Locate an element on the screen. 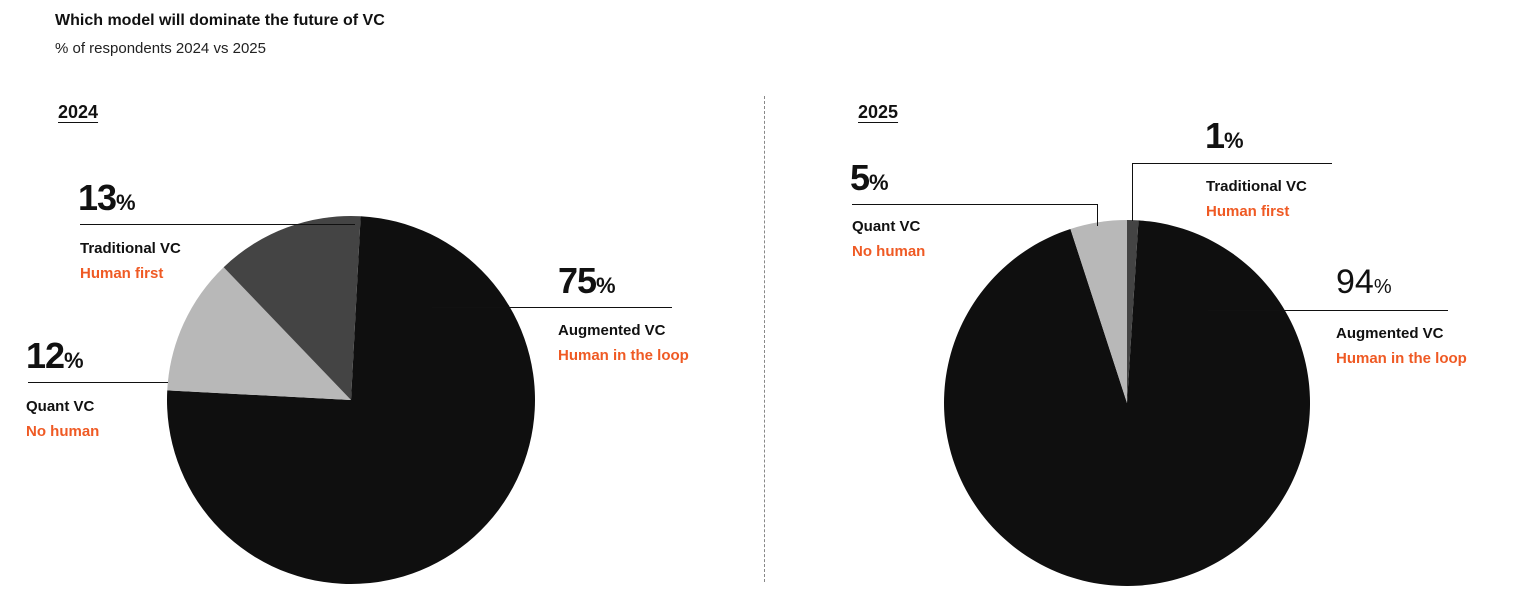  leader-2025-traditional is located at coordinates (1232, 163).